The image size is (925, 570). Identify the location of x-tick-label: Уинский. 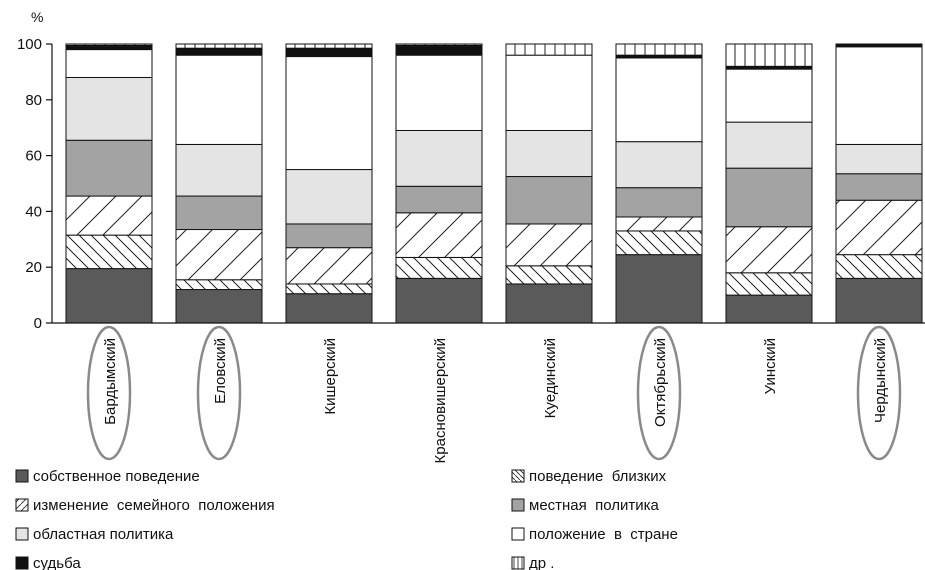
(770, 366).